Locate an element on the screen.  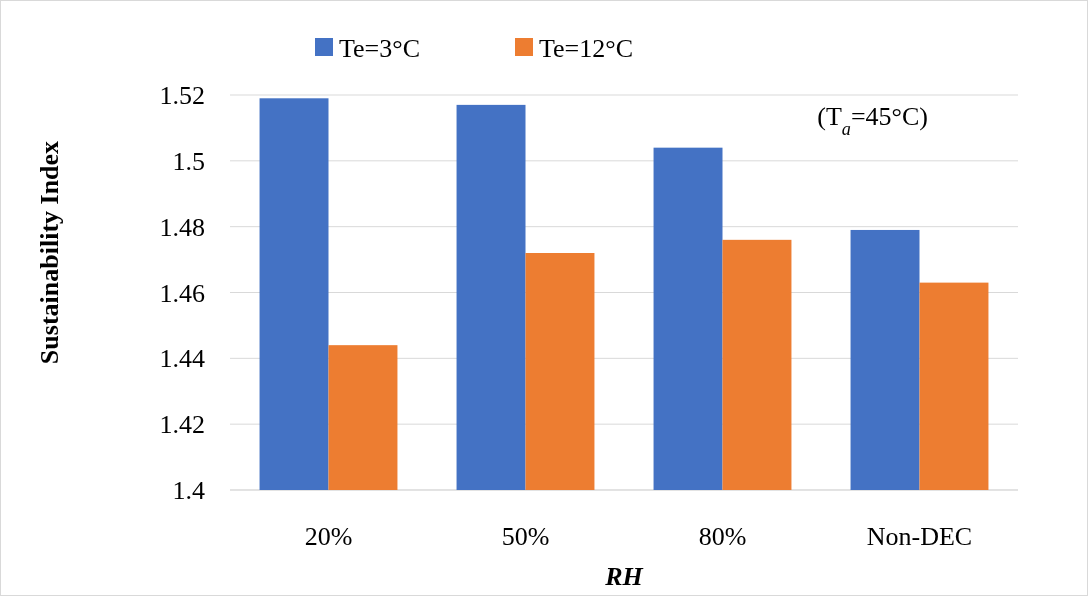
x-tick-label: 80% is located at coordinates (722, 536).